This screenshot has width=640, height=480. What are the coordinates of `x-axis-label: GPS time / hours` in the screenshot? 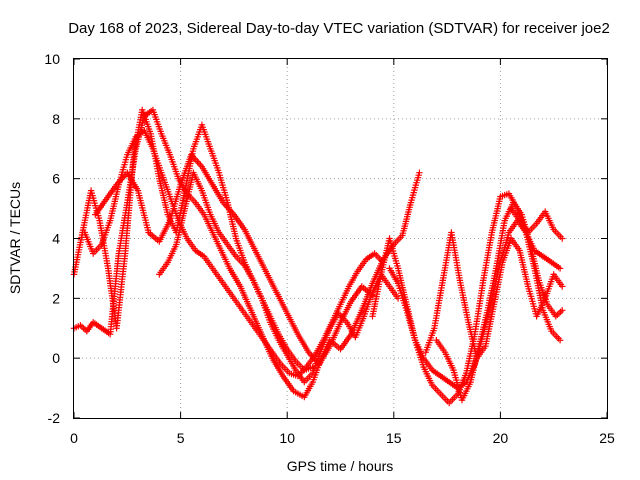 It's located at (340, 466).